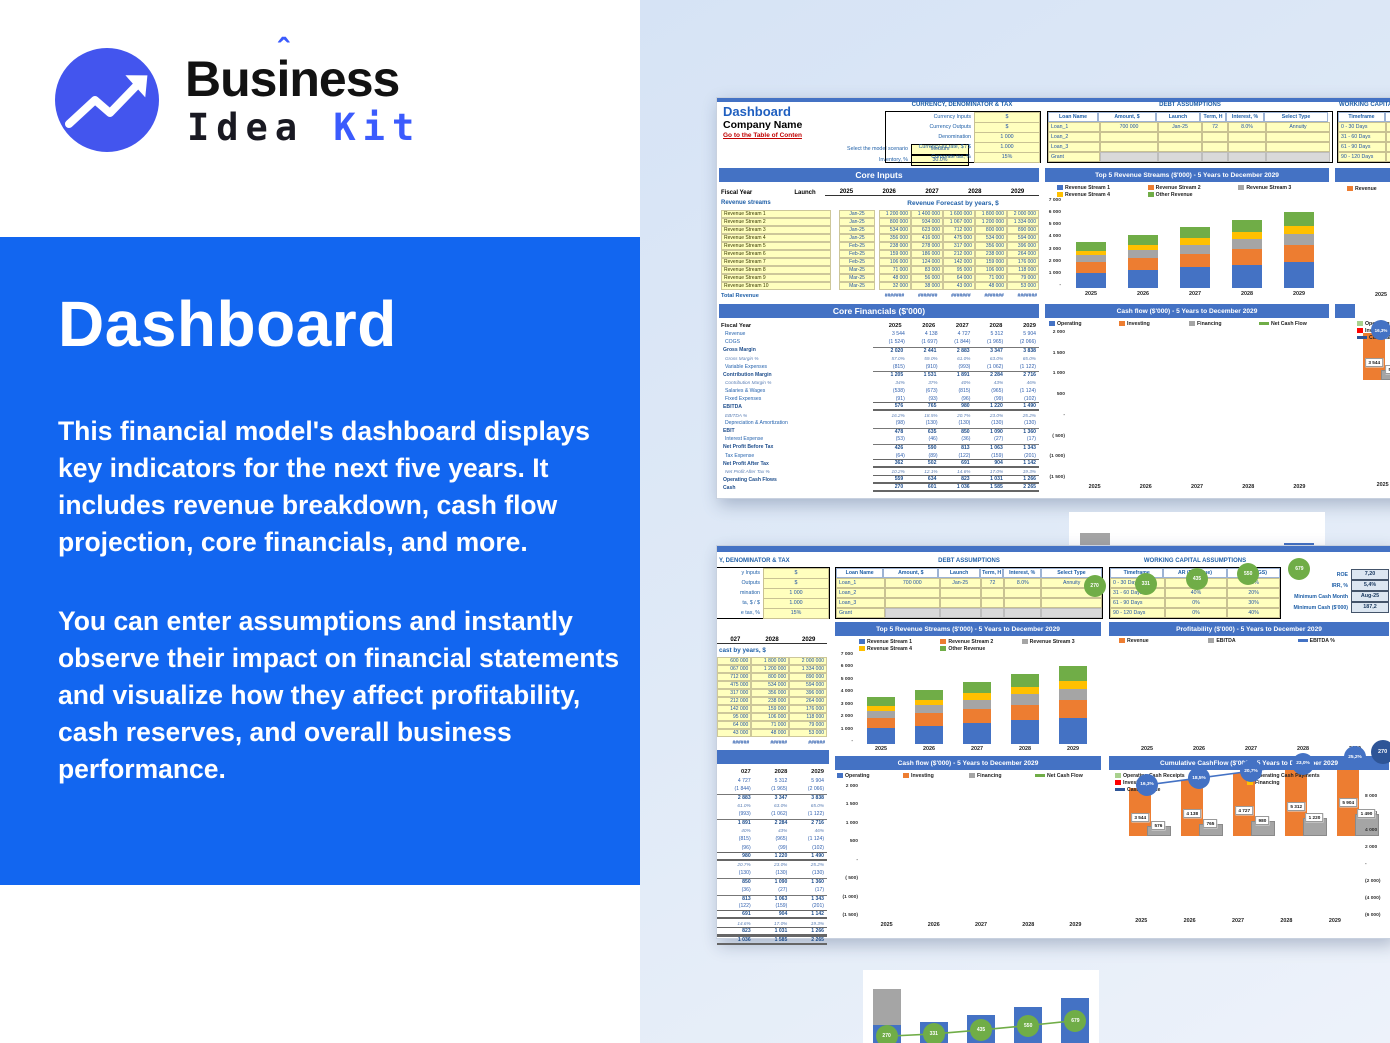 This screenshot has width=1390, height=1043. What do you see at coordinates (1023, 278) in the screenshot?
I see `stream-value-cell: 79 000` at bounding box center [1023, 278].